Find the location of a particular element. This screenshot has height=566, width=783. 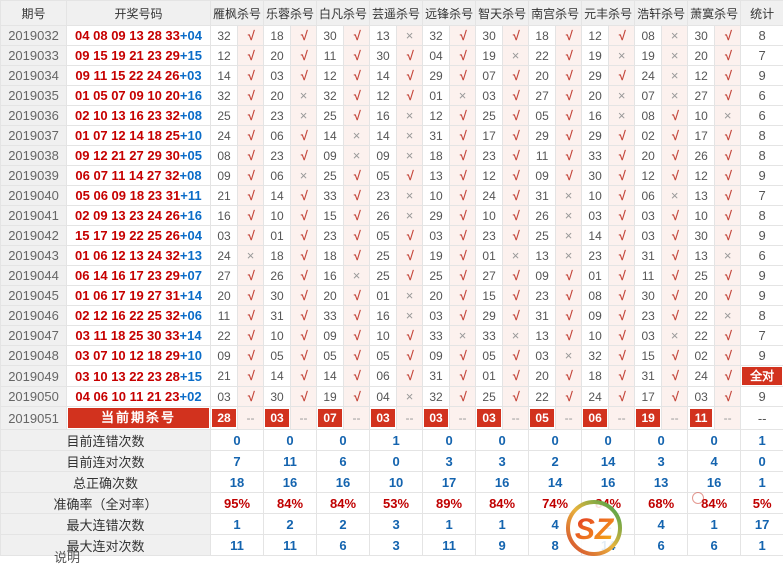

column-header: 远锋杀号 is located at coordinates (449, 13).